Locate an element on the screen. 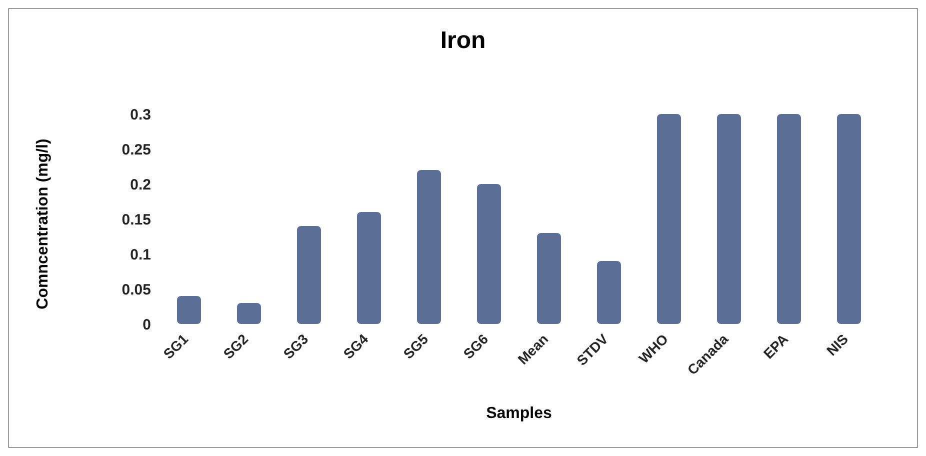 The image size is (926, 456). y-tick-label: 0.2 is located at coordinates (140, 185).